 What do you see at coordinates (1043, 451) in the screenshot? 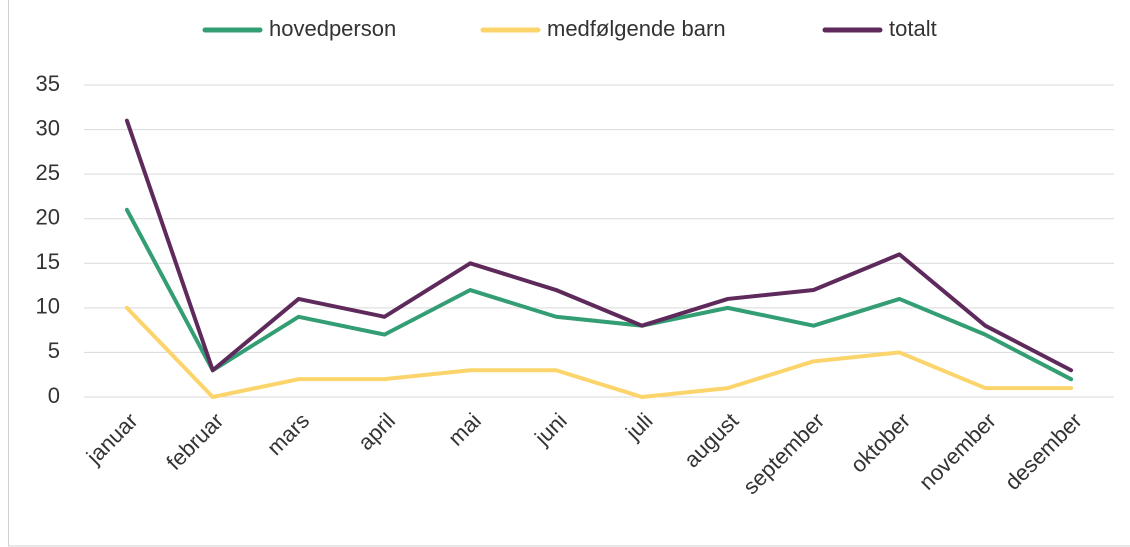
I see `x-tick-label: desember` at bounding box center [1043, 451].